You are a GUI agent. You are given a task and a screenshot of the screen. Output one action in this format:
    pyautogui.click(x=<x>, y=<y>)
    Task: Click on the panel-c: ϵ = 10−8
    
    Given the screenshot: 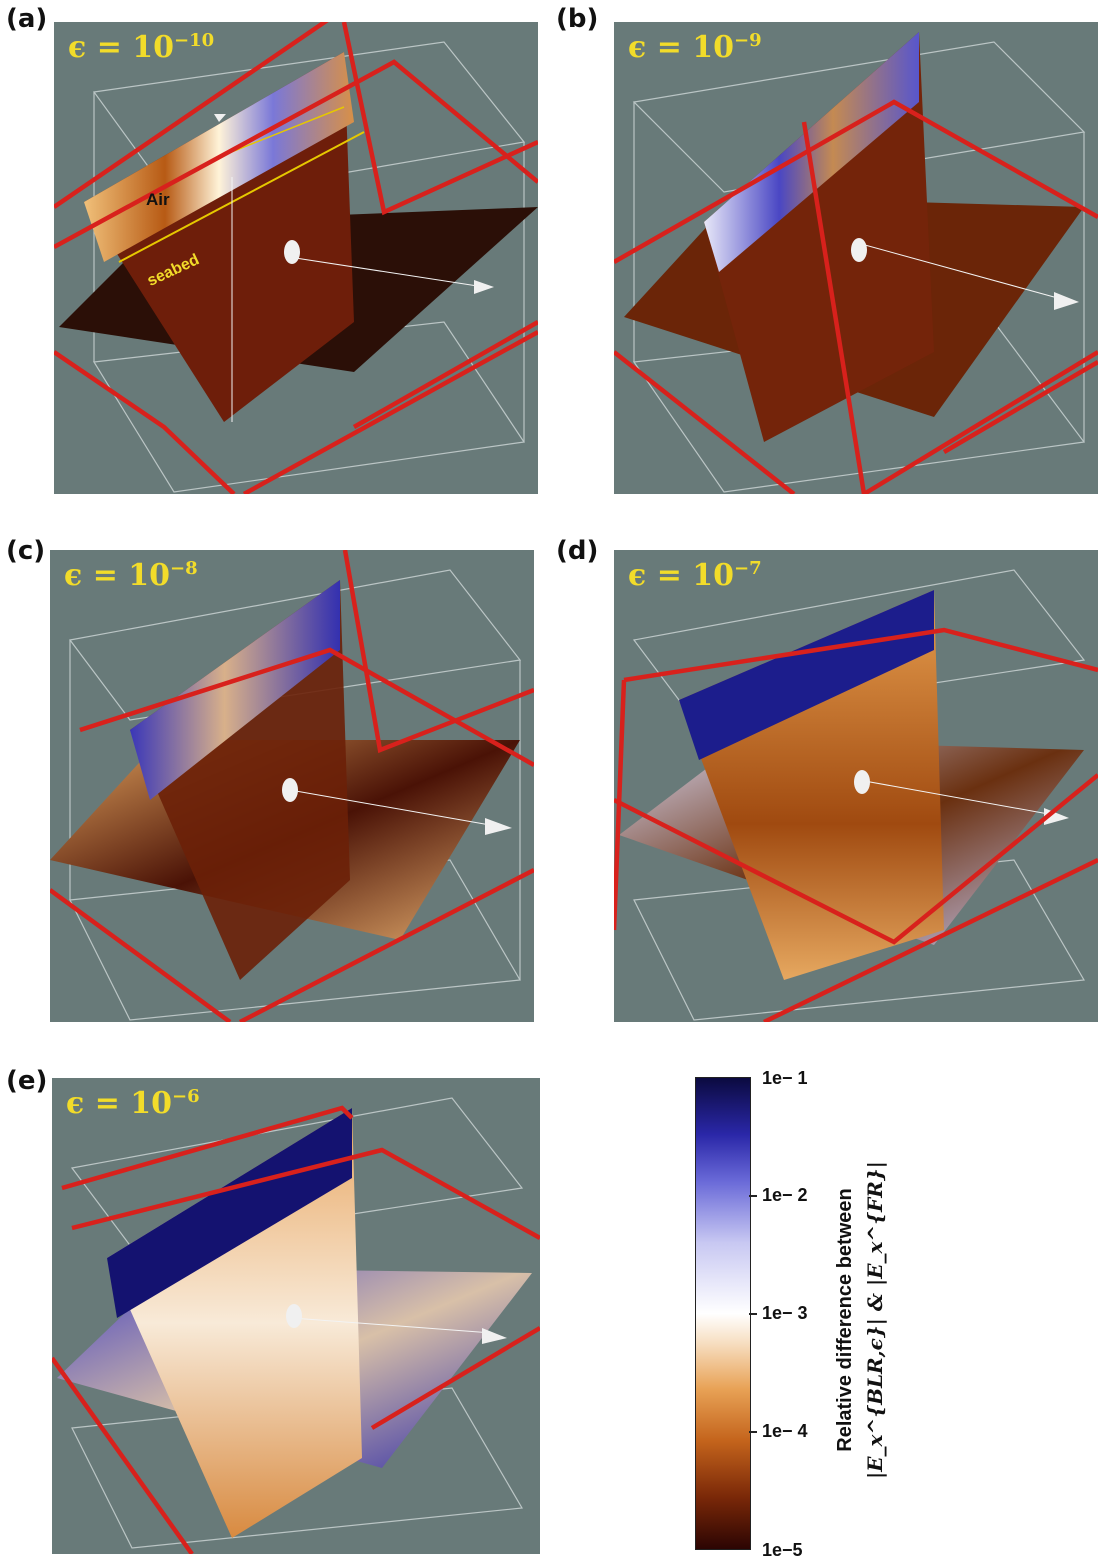 What is the action you would take?
    pyautogui.click(x=292, y=786)
    